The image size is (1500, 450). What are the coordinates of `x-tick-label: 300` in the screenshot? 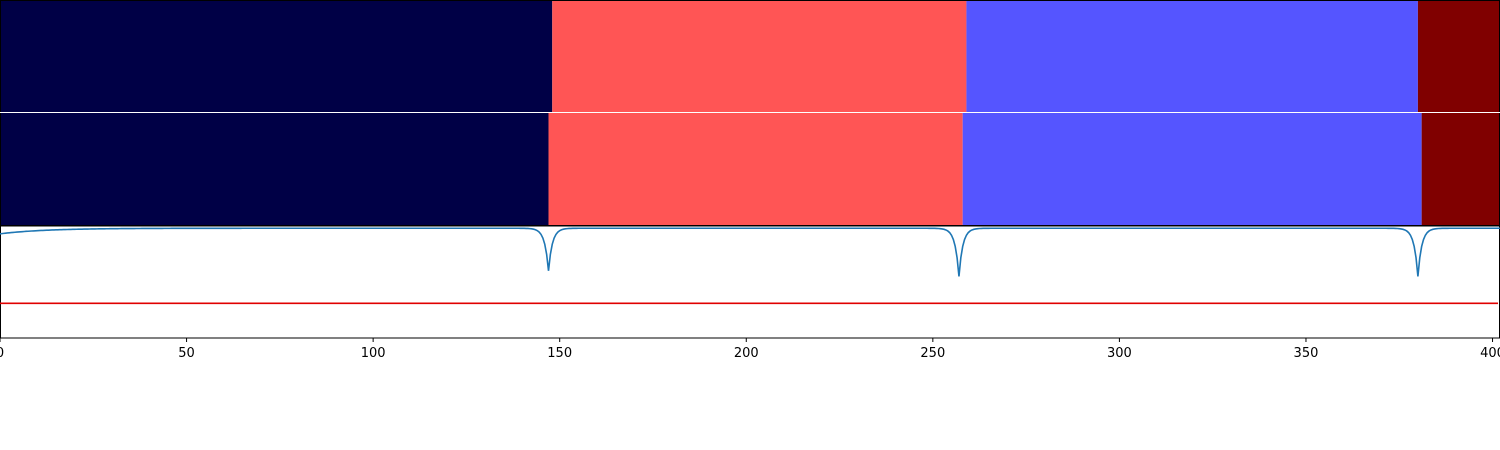 It's located at (1119, 353).